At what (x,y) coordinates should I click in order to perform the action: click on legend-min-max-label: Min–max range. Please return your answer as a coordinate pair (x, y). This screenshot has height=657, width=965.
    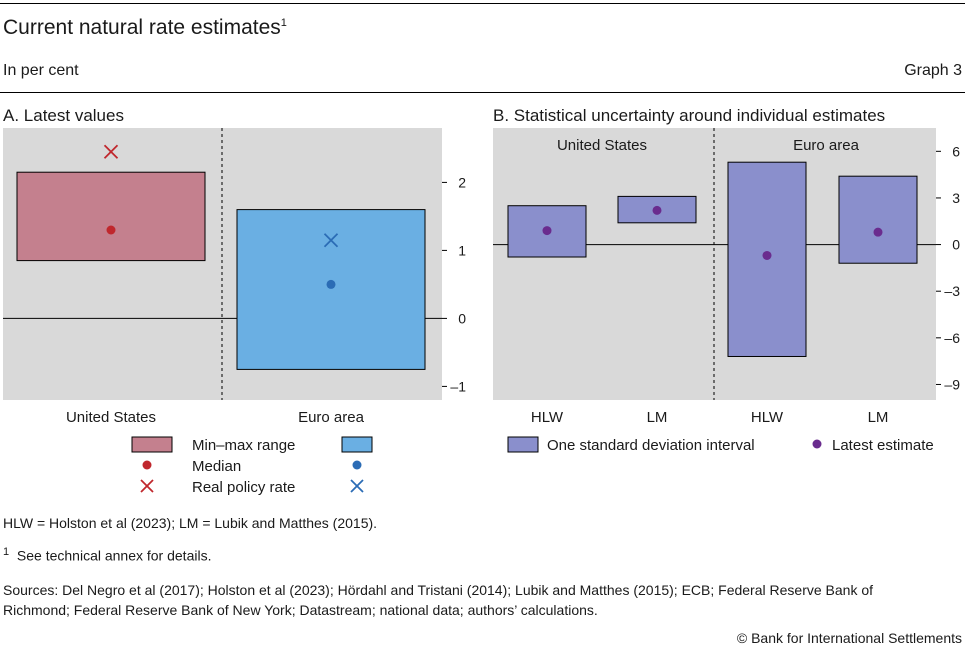
    Looking at the image, I should click on (243, 445).